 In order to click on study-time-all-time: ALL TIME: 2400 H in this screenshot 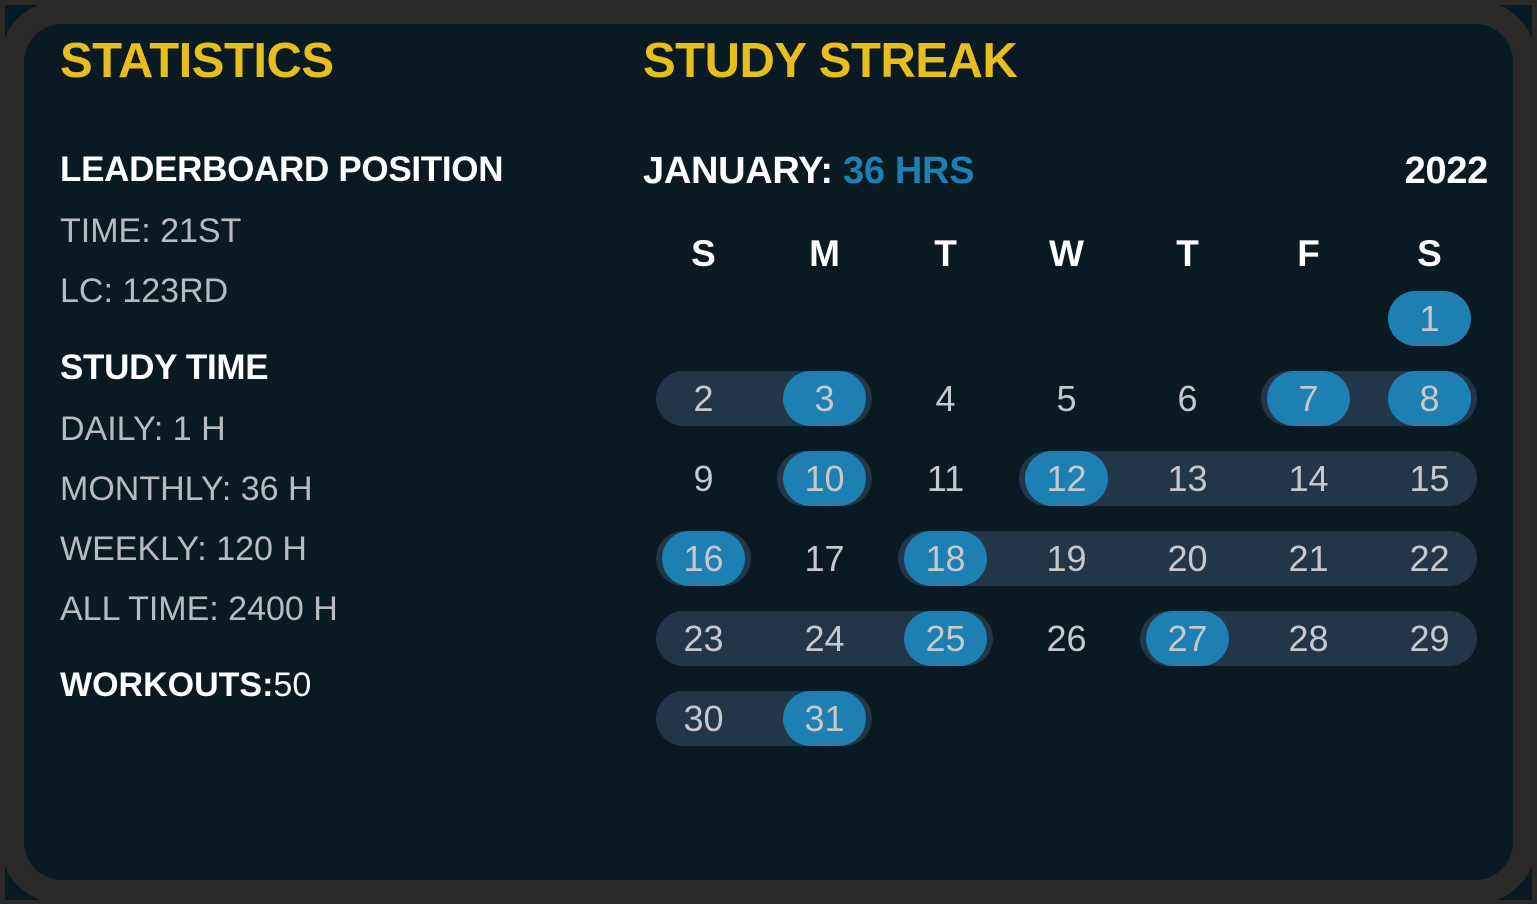, I will do `click(199, 609)`.